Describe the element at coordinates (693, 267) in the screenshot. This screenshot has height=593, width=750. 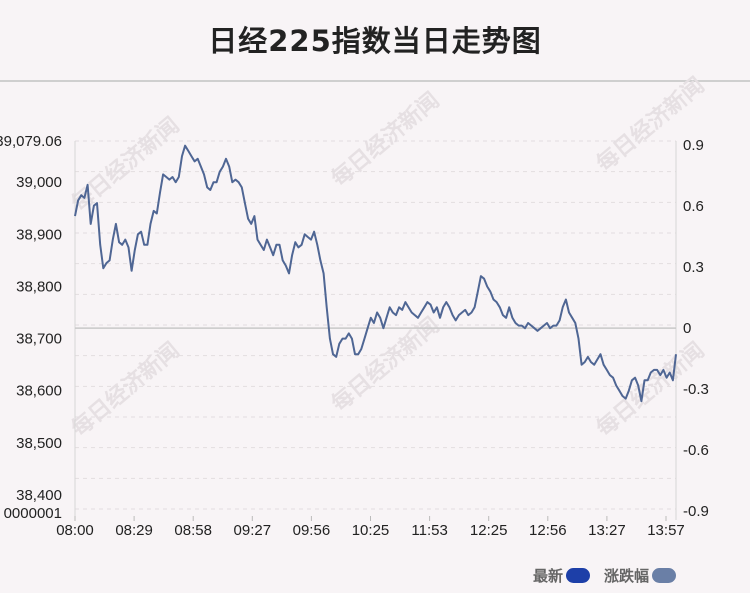
I see `right-tick-label: 0.3` at that location.